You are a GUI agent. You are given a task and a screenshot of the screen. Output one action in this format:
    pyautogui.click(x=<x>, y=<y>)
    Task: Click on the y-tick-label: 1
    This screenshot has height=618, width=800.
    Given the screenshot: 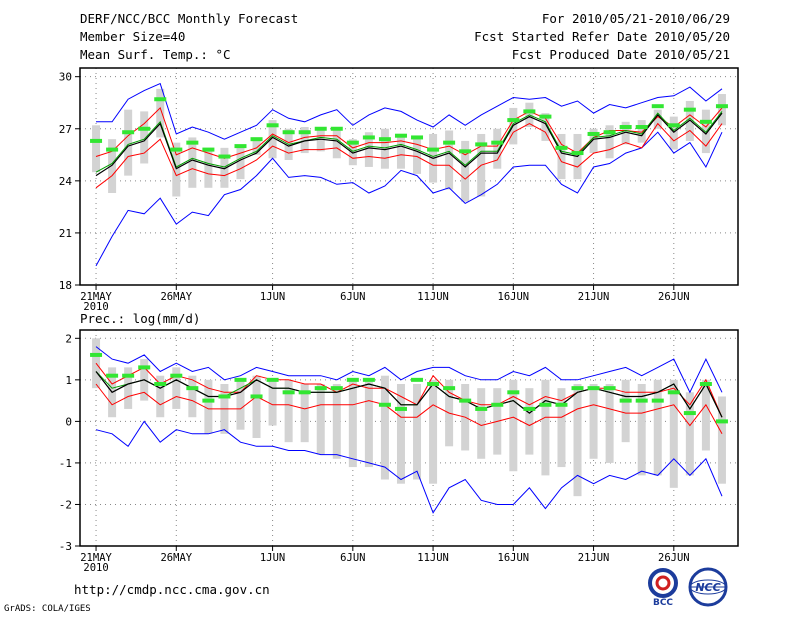 What is the action you would take?
    pyautogui.click(x=68, y=380)
    